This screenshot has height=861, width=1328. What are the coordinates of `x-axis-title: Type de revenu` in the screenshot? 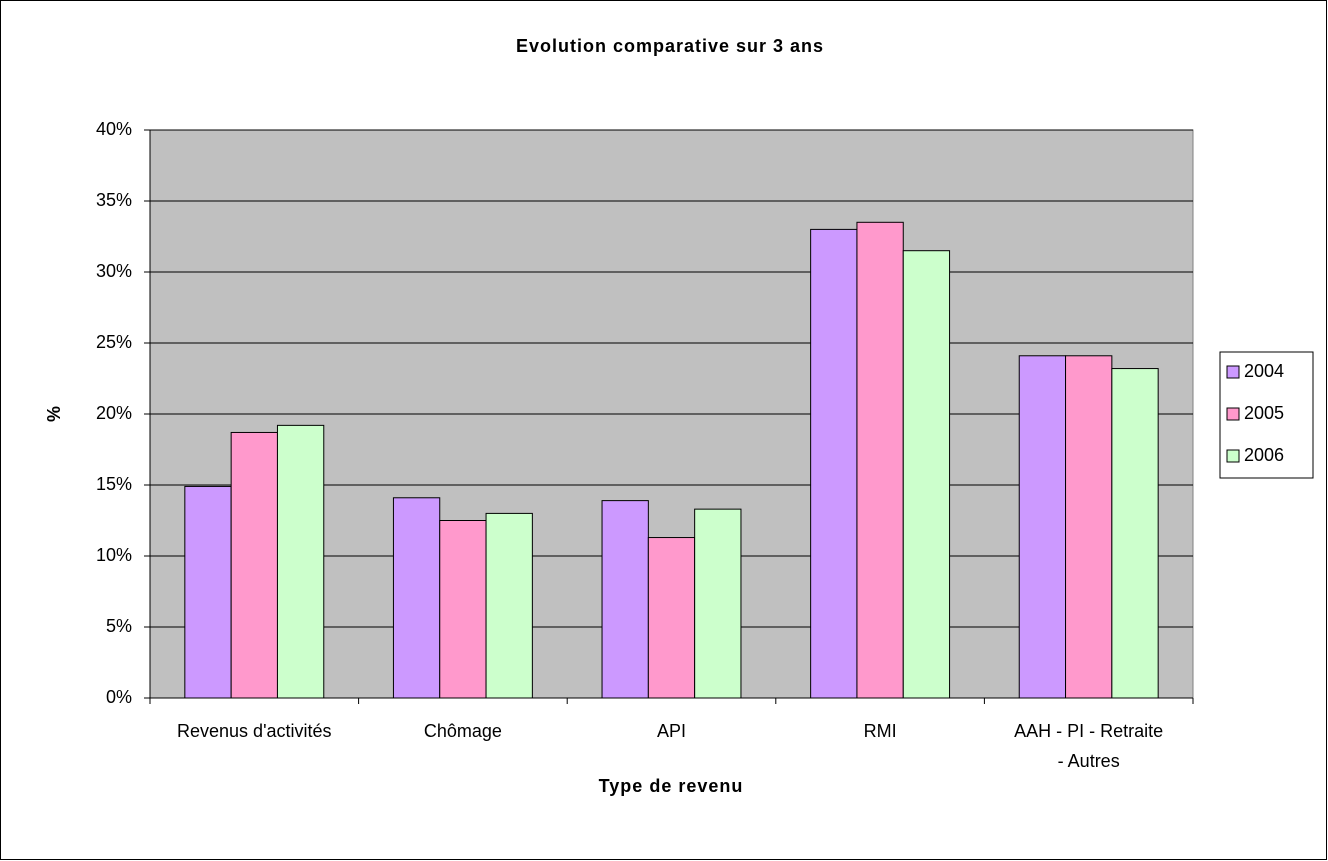 It's located at (671, 786).